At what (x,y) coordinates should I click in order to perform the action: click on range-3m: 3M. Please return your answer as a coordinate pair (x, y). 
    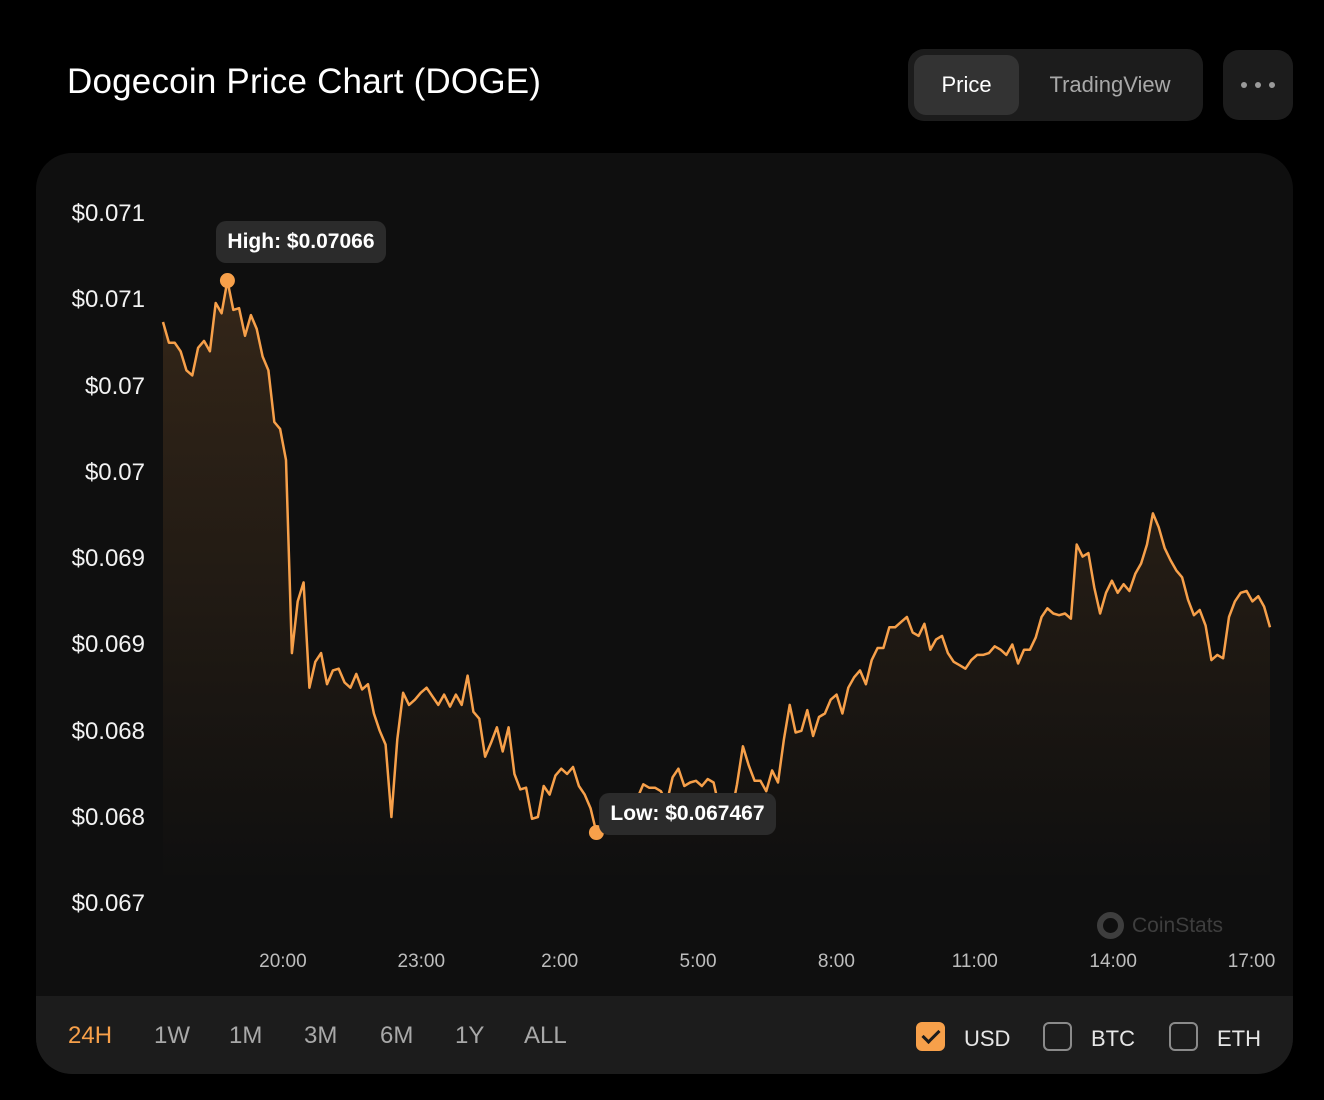
    Looking at the image, I should click on (321, 1035).